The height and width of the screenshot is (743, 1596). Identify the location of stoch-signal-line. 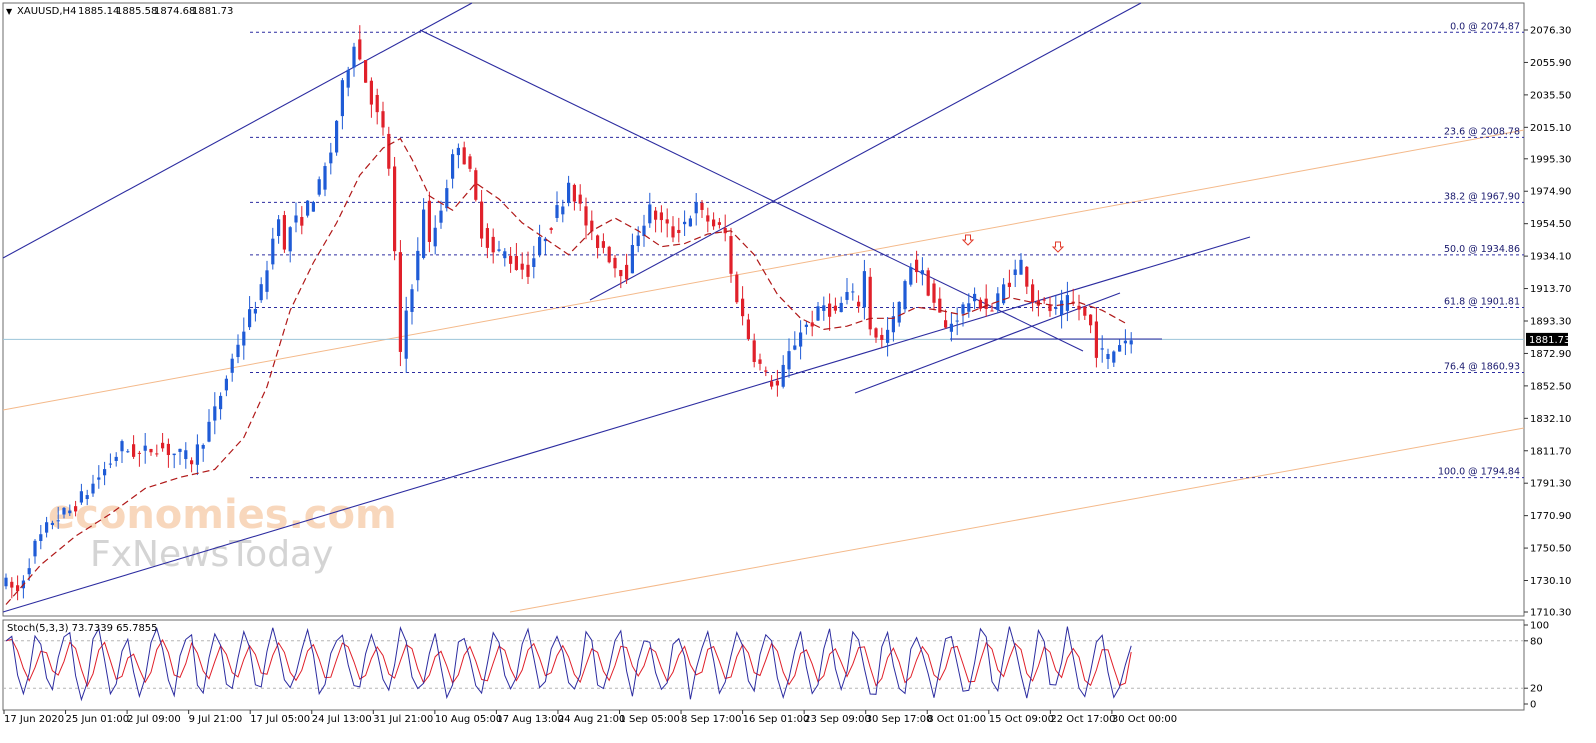
(568, 663).